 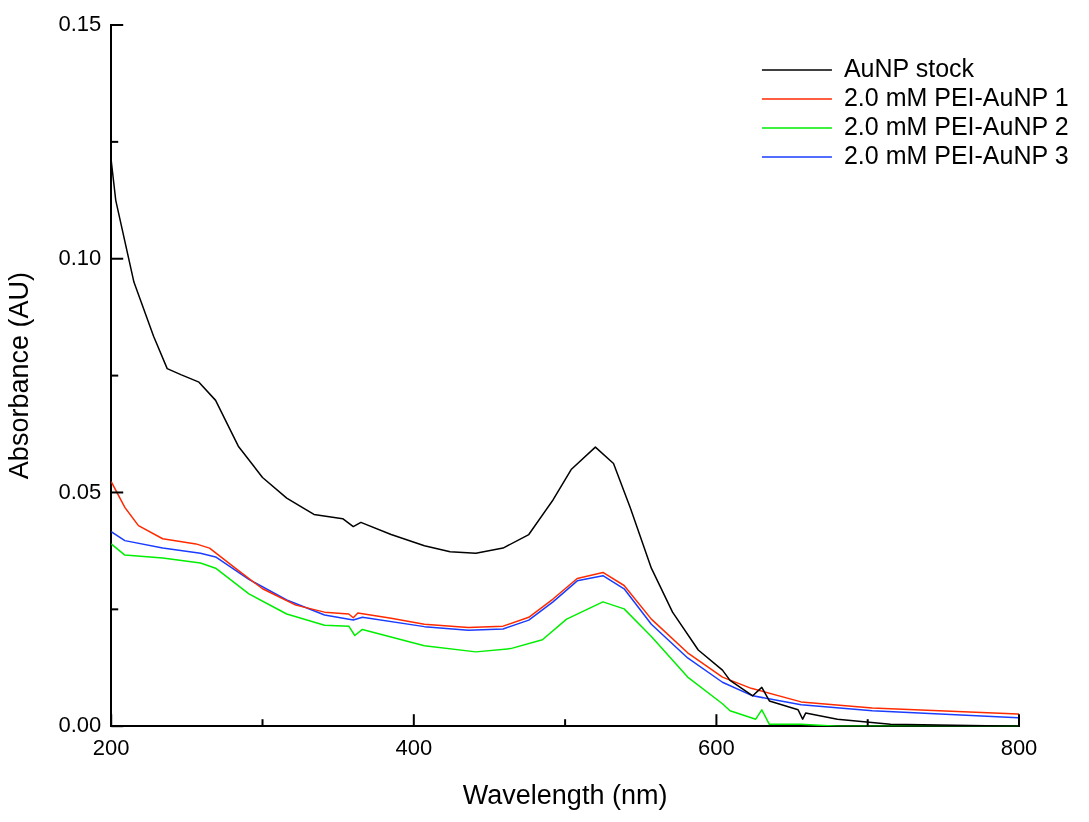 I want to click on y-tick-label: 0.10, so click(x=80, y=257).